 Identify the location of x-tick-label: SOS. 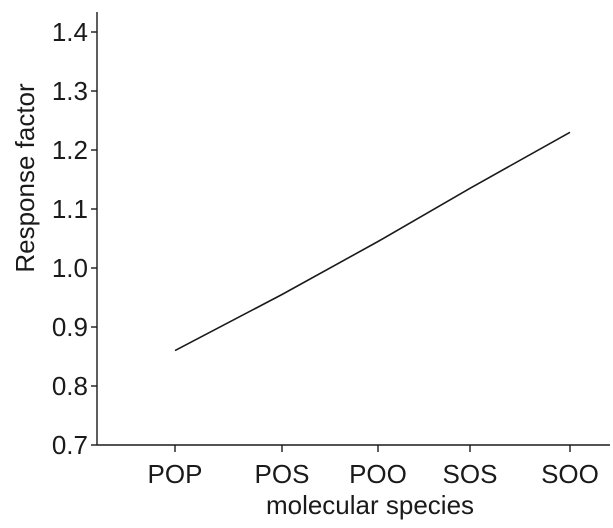
(470, 474).